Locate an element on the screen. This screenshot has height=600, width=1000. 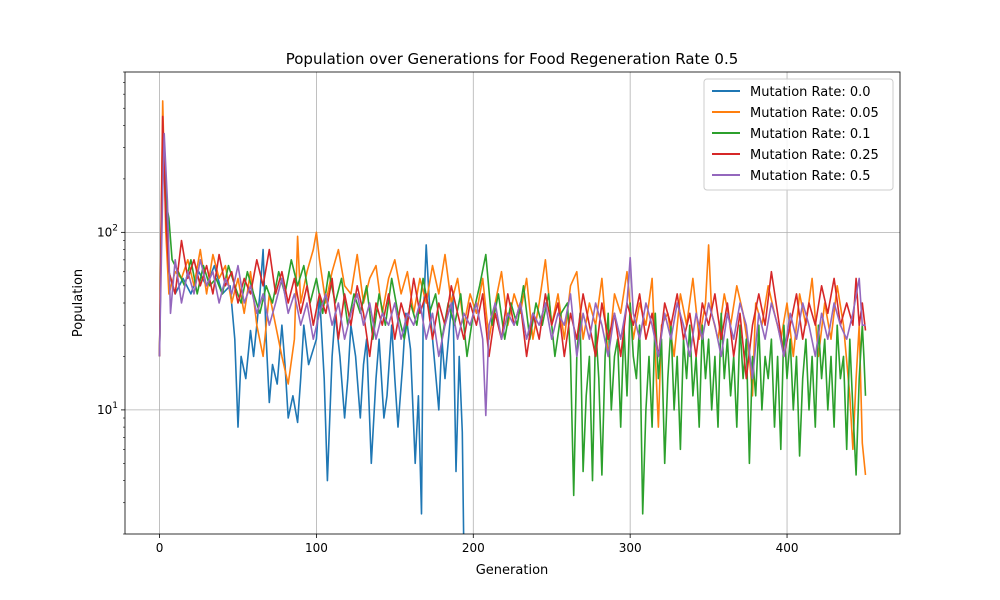
legend-label-3: Mutation Rate: 0.25 is located at coordinates (814, 155).